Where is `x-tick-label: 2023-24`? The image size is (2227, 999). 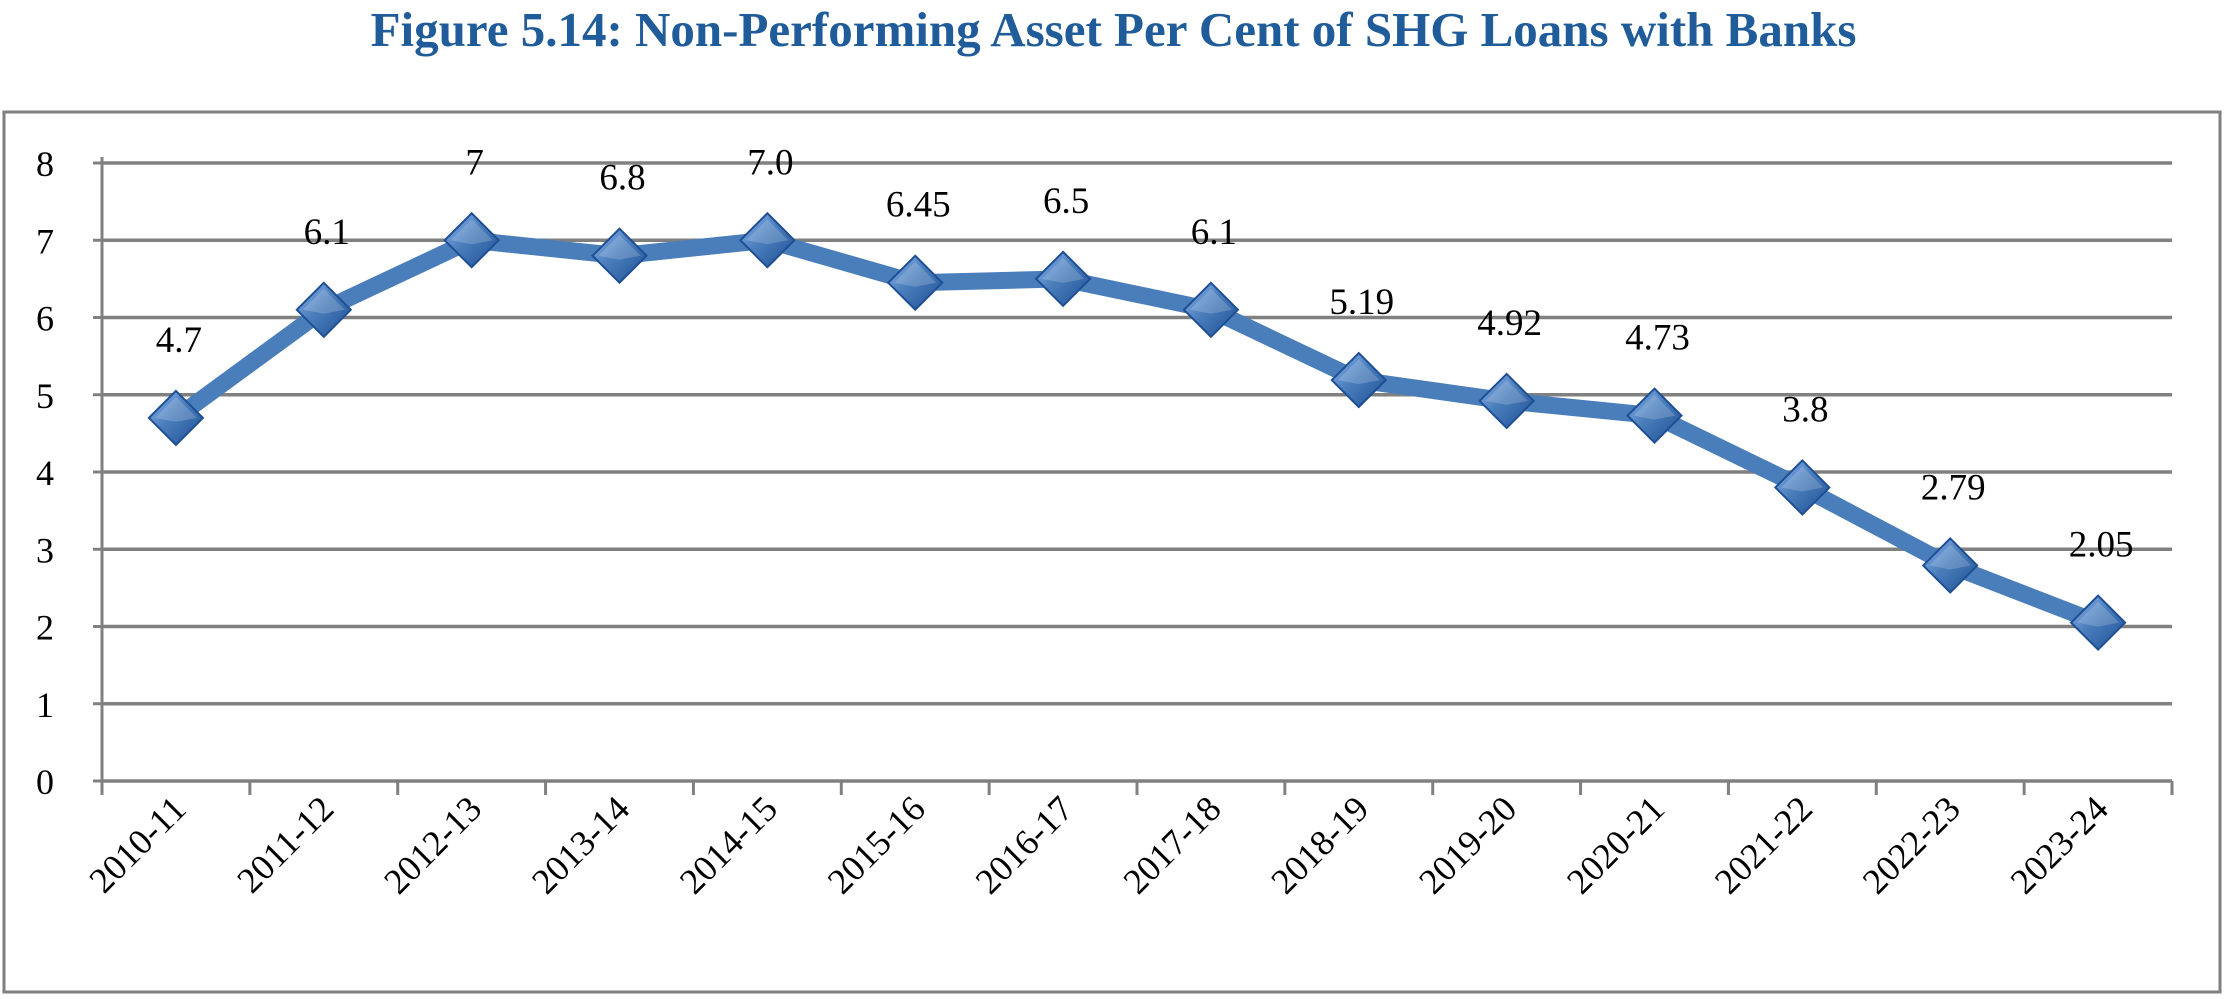
x-tick-label: 2023-24 is located at coordinates (2059, 844).